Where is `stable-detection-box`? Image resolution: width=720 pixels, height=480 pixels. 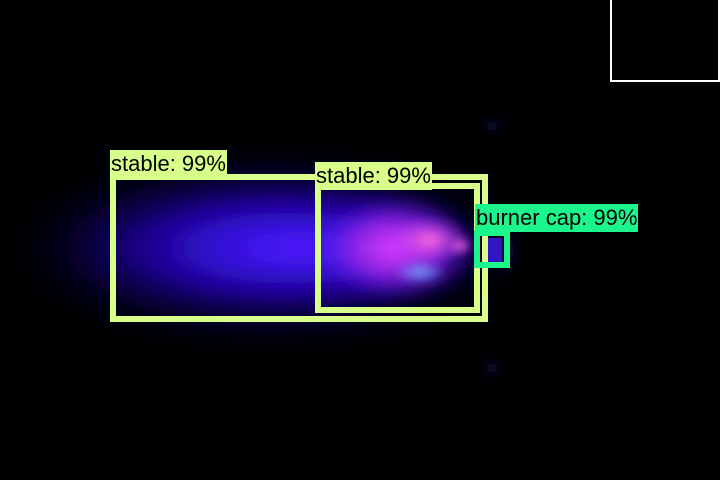 stable-detection-box is located at coordinates (397, 248).